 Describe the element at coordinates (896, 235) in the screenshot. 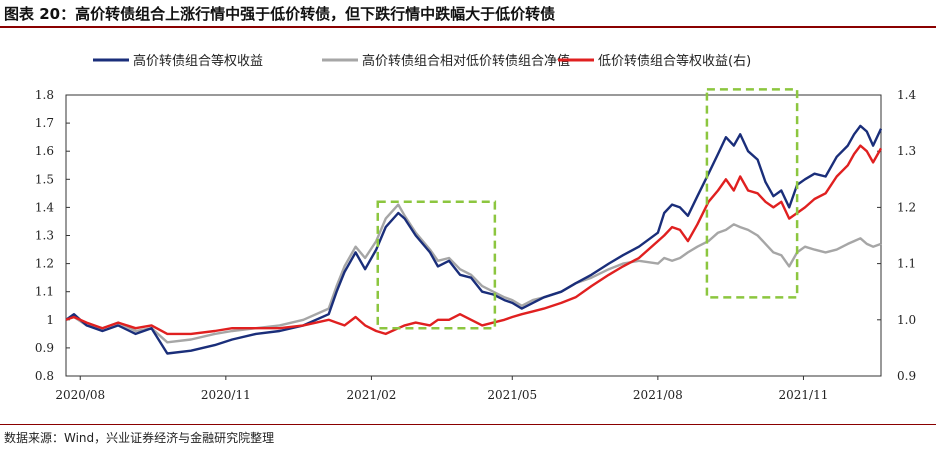

I see `y-axis-right: 0.9 1.0 1.1 1.2 1.3 1.4` at that location.